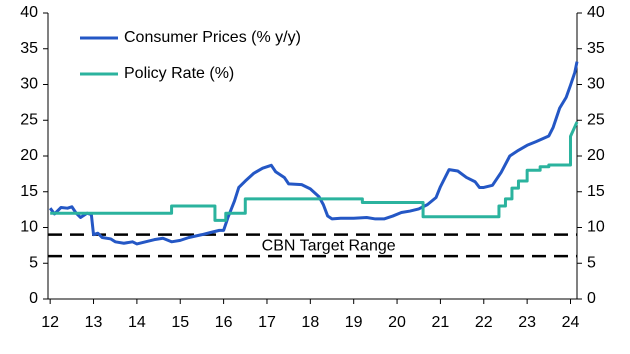 The image size is (630, 354). What do you see at coordinates (484, 322) in the screenshot?
I see `x-tick-label: 22` at bounding box center [484, 322].